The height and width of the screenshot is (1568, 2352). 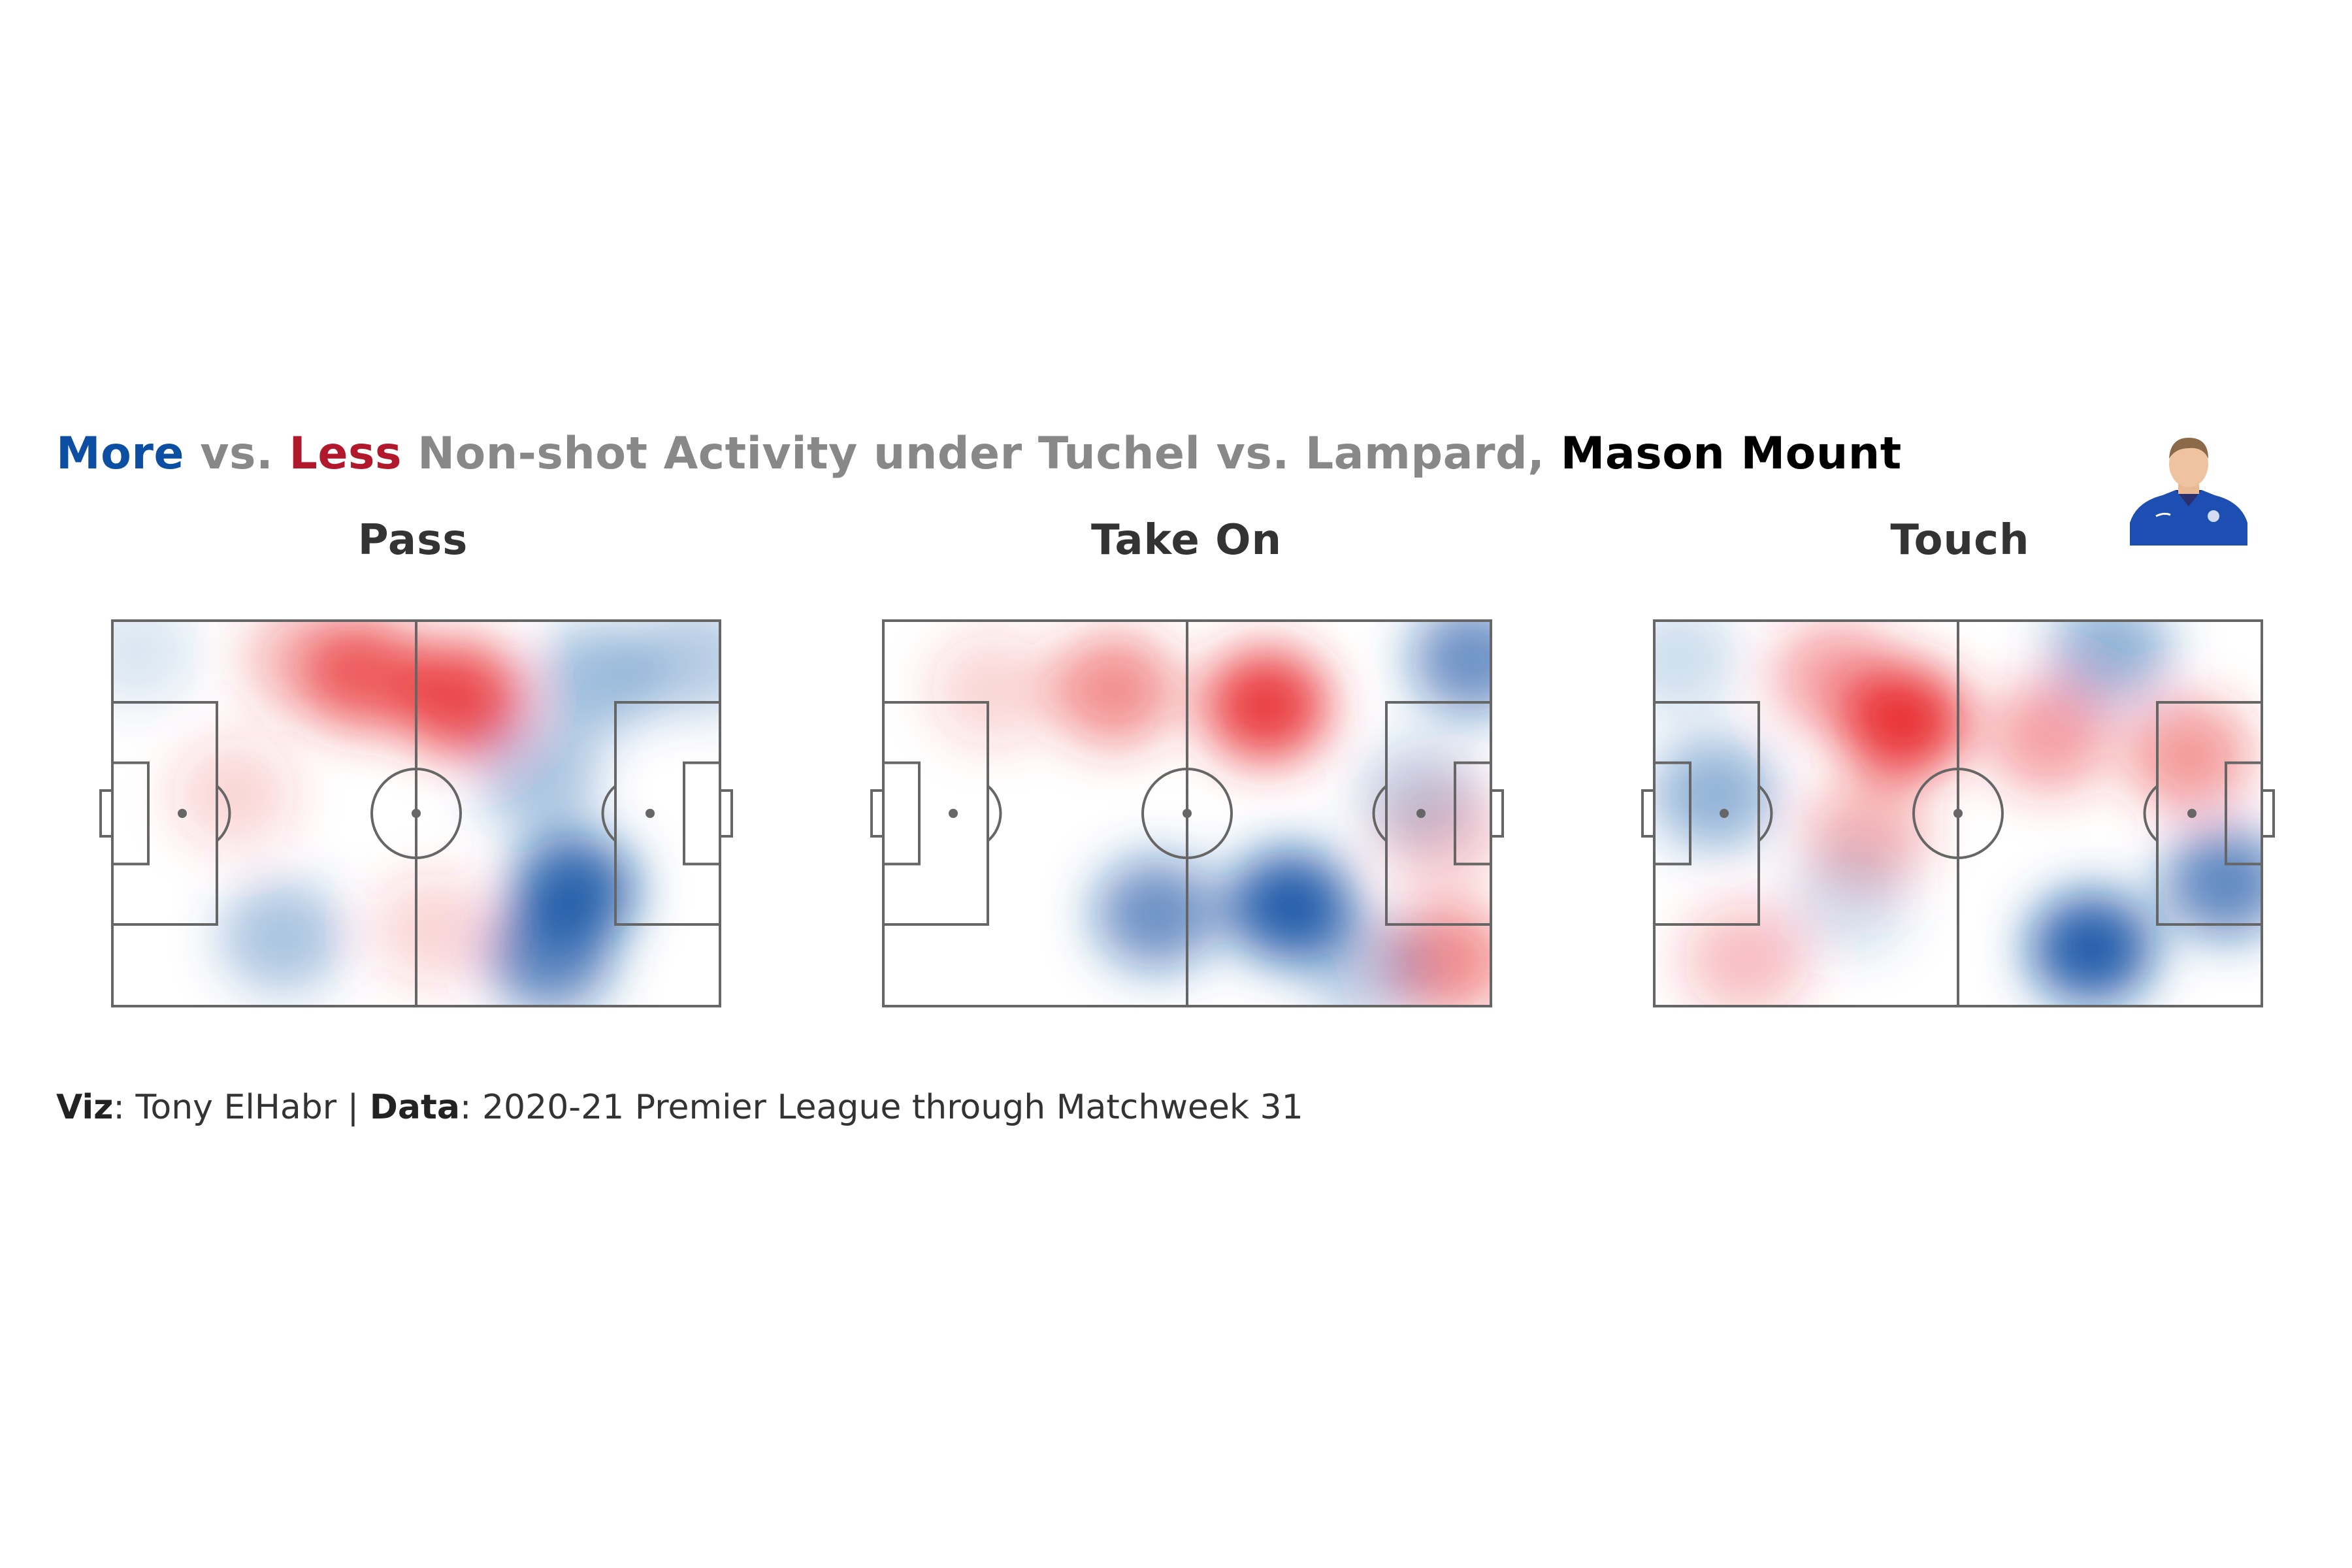 I want to click on pitch-lines, so click(x=416, y=813).